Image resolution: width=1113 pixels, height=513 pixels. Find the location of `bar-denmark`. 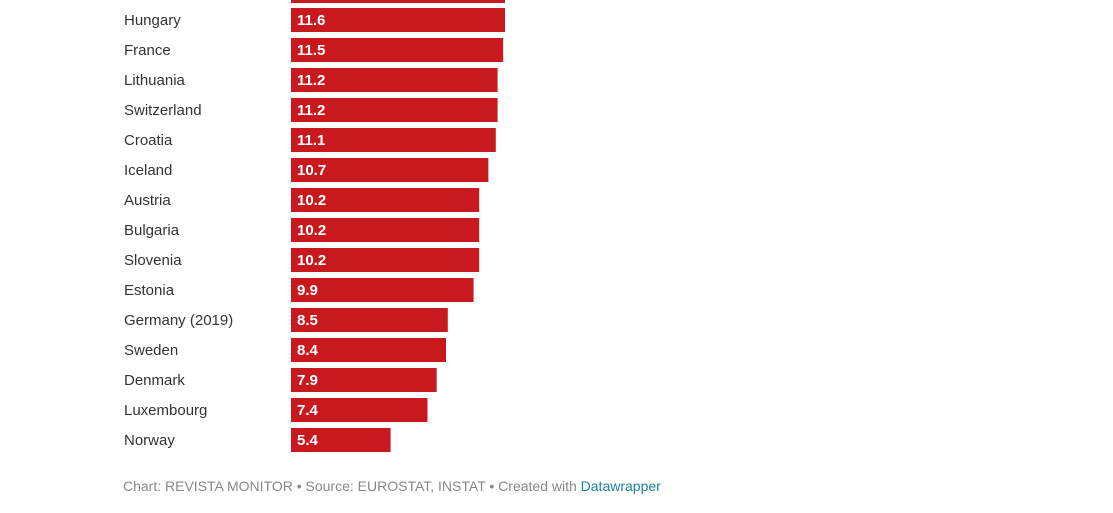

bar-denmark is located at coordinates (364, 380).